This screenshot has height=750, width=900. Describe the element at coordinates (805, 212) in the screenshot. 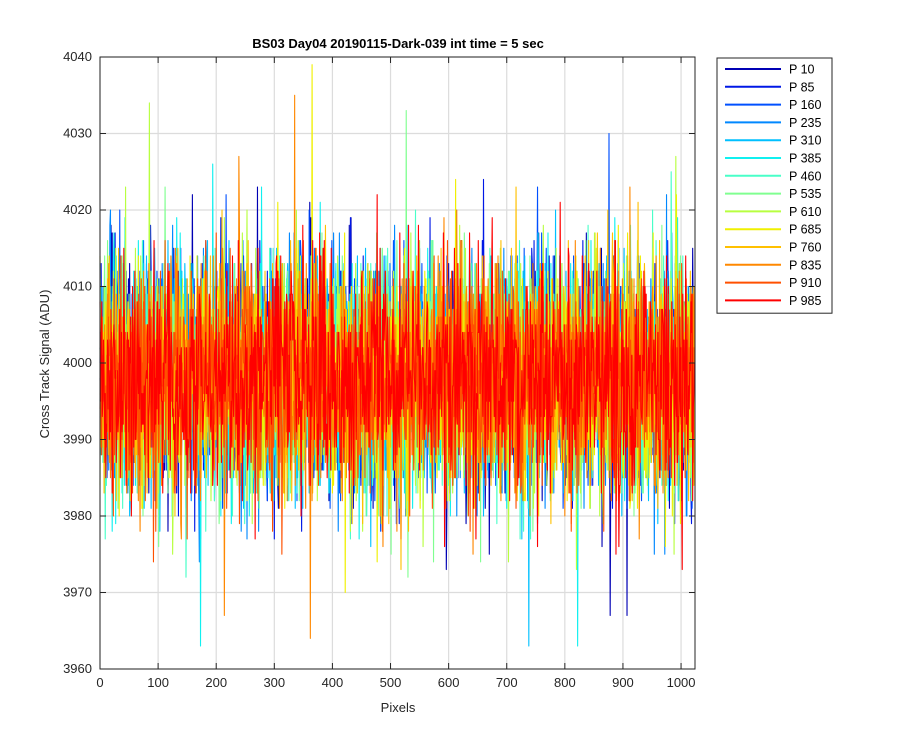

I see `legend-label: P 610` at that location.